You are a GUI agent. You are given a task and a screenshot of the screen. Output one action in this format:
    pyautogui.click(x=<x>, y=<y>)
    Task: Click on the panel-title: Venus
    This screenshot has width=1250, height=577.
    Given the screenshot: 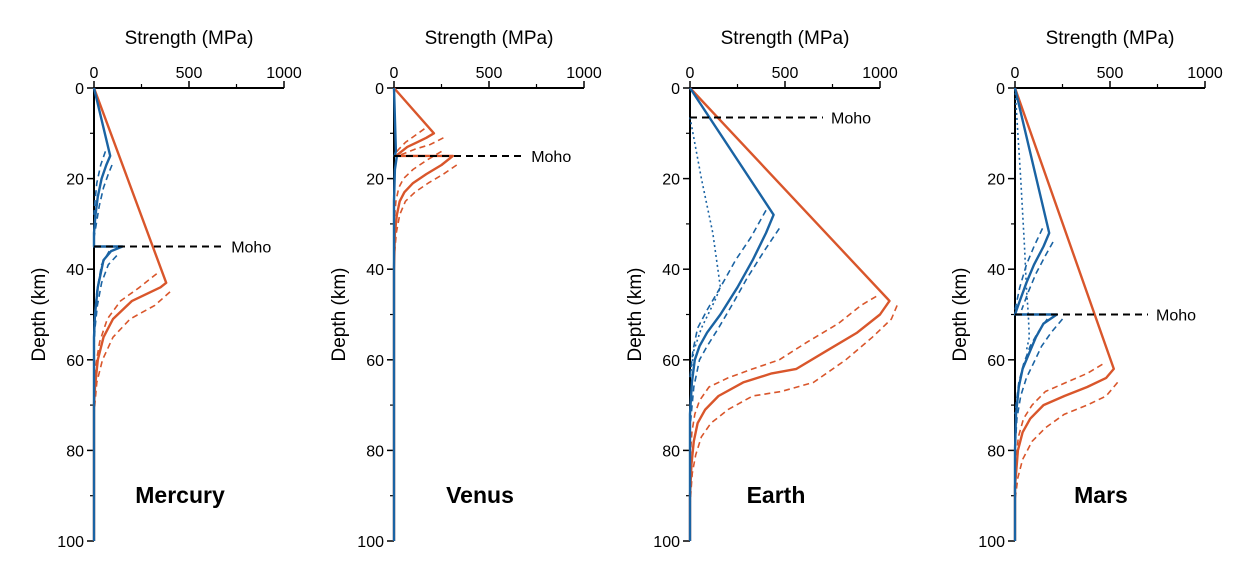 What is the action you would take?
    pyautogui.click(x=480, y=495)
    